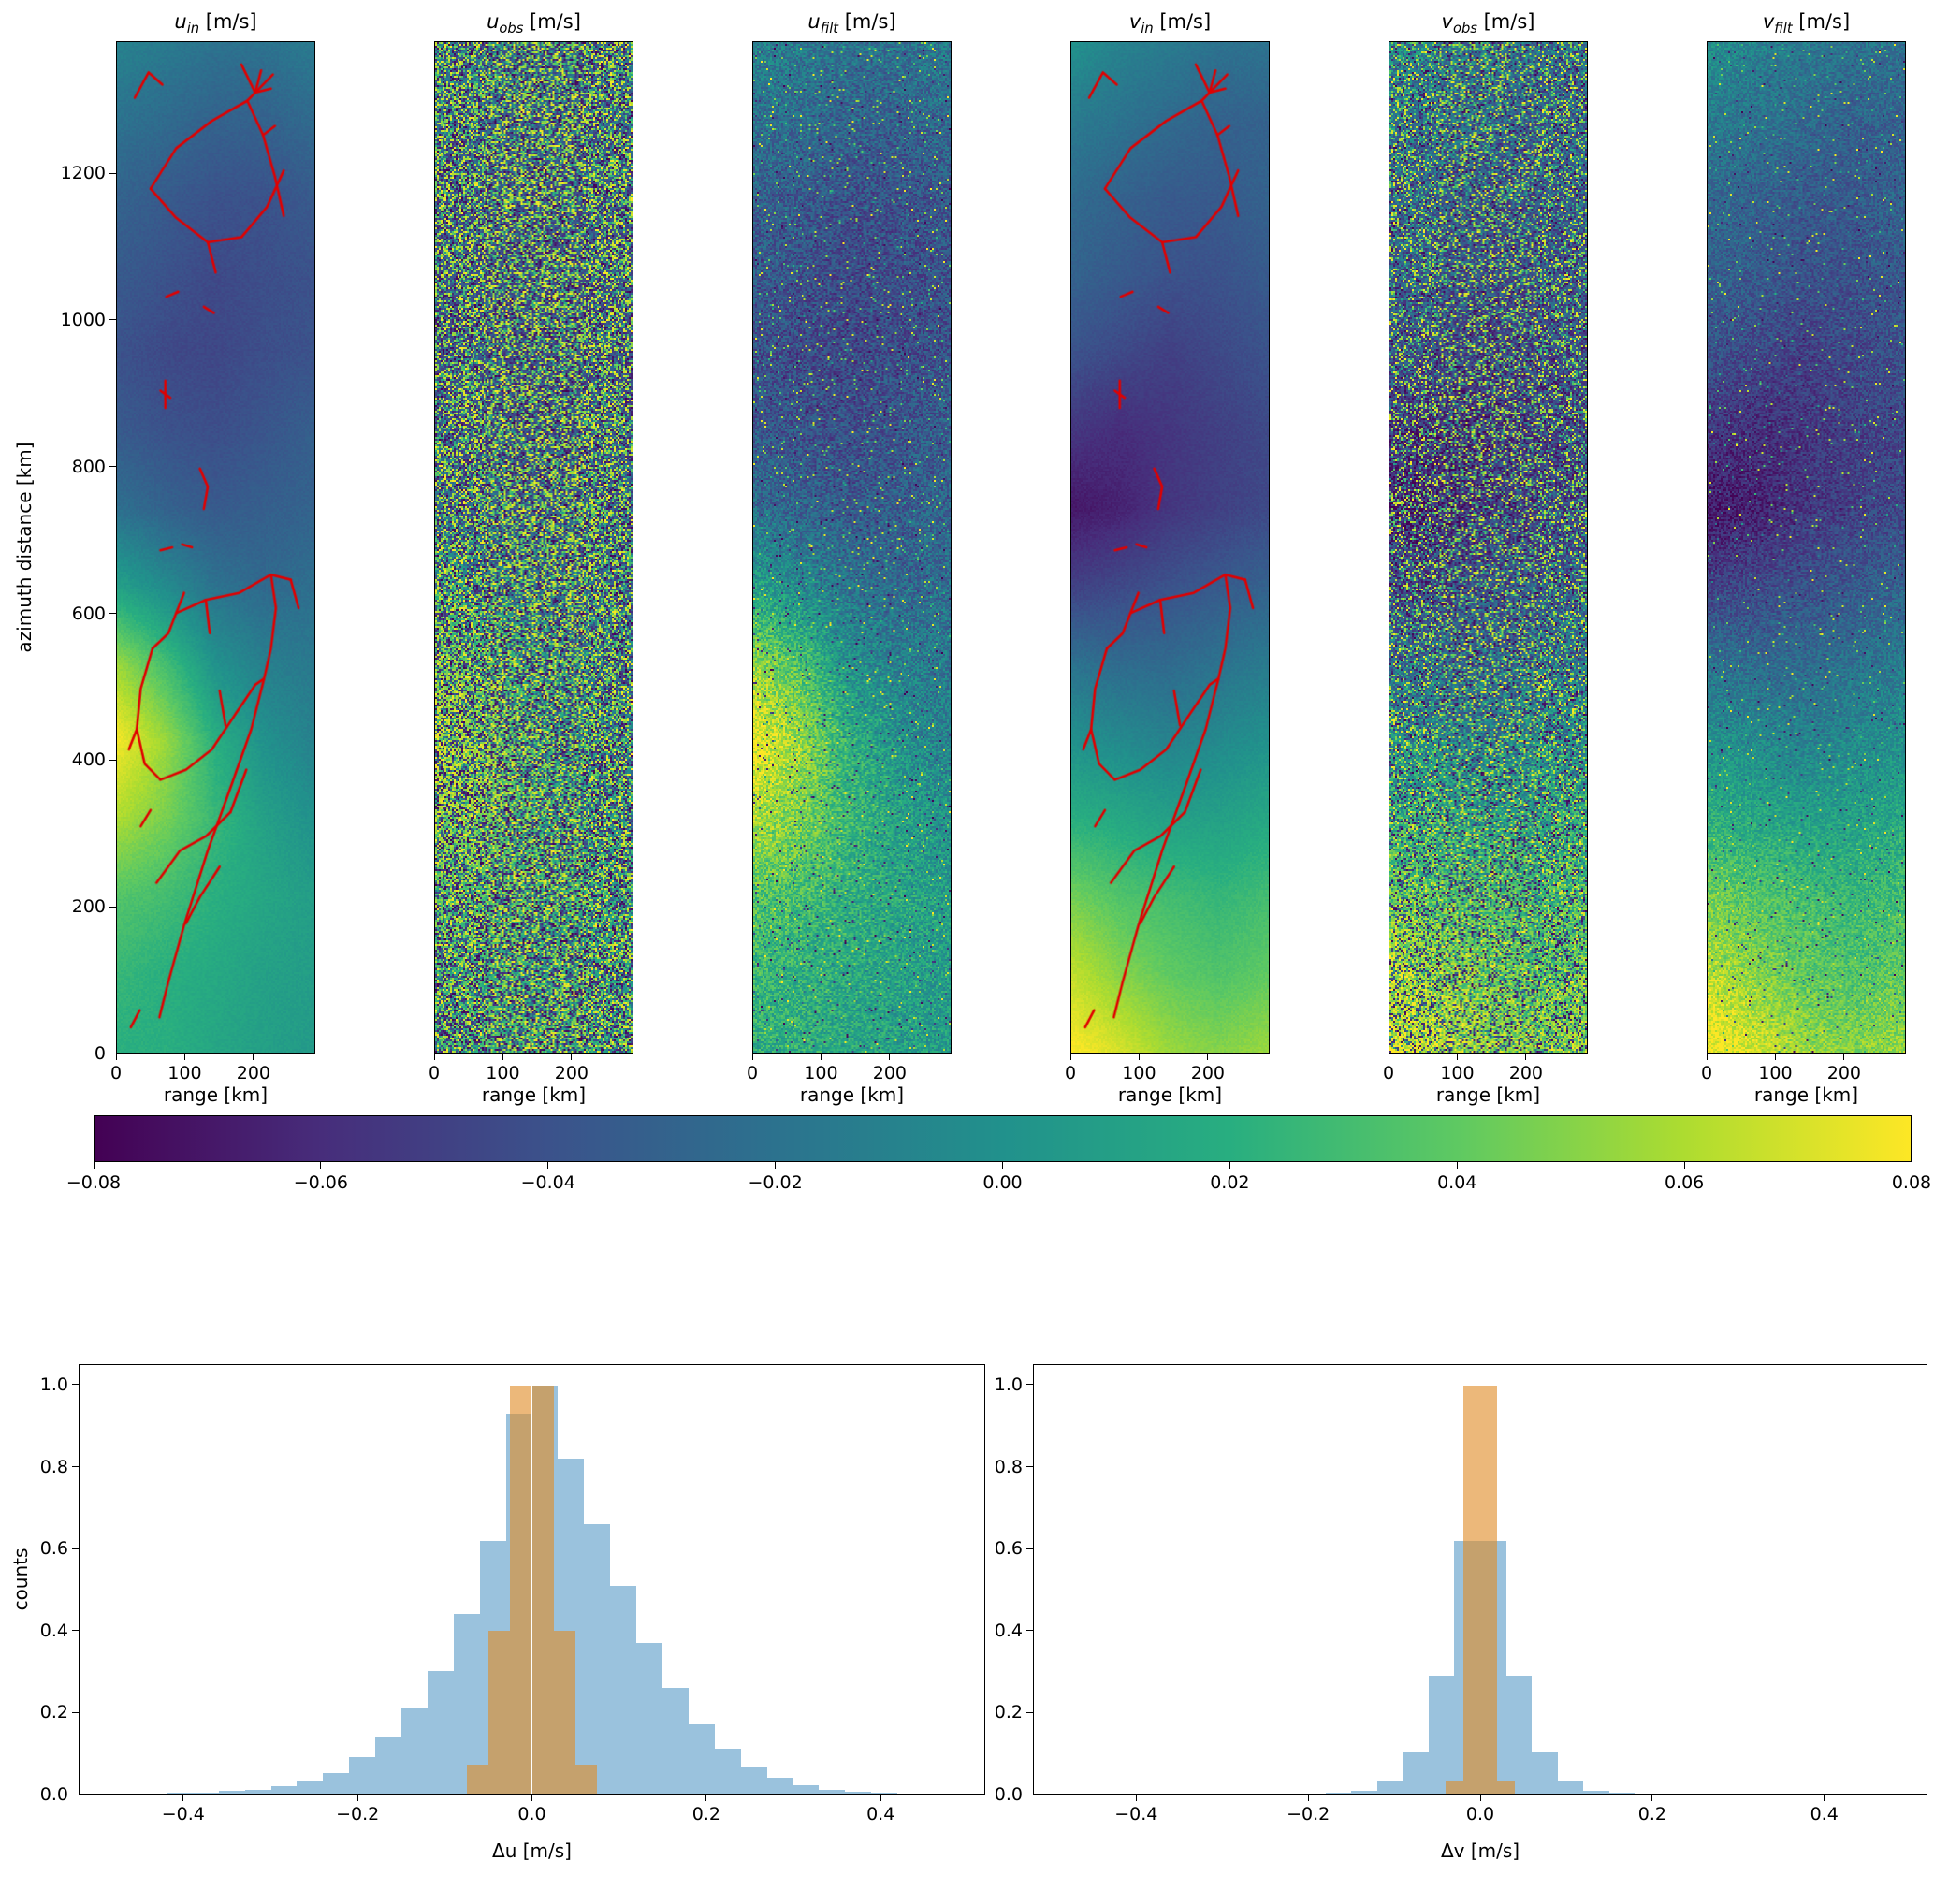 This screenshot has width=1934, height=1904. Describe the element at coordinates (321, 1182) in the screenshot. I see `tick-label: −0.06` at that location.